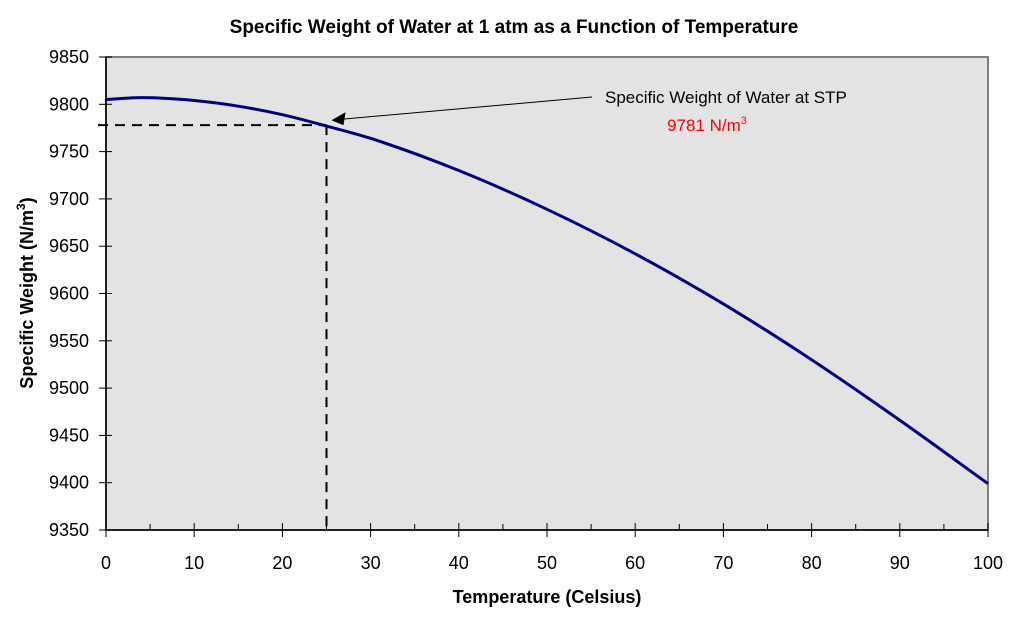 The image size is (1023, 624). Describe the element at coordinates (744, 121) in the screenshot. I see `annotation-value-sup: 3` at that location.